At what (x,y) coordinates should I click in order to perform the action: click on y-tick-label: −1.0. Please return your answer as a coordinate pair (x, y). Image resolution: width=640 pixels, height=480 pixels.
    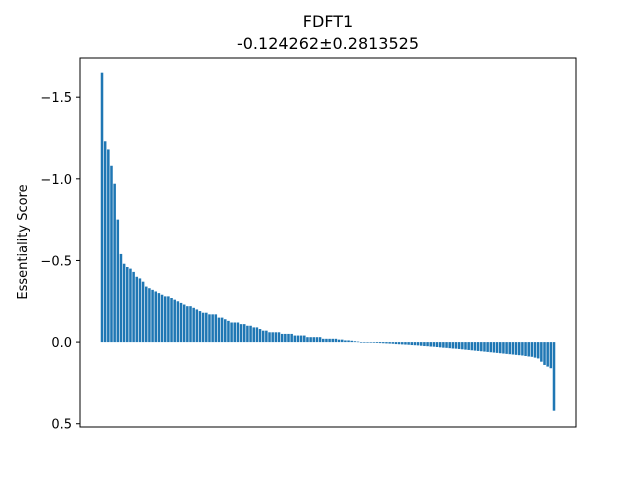
    Looking at the image, I should click on (56, 180).